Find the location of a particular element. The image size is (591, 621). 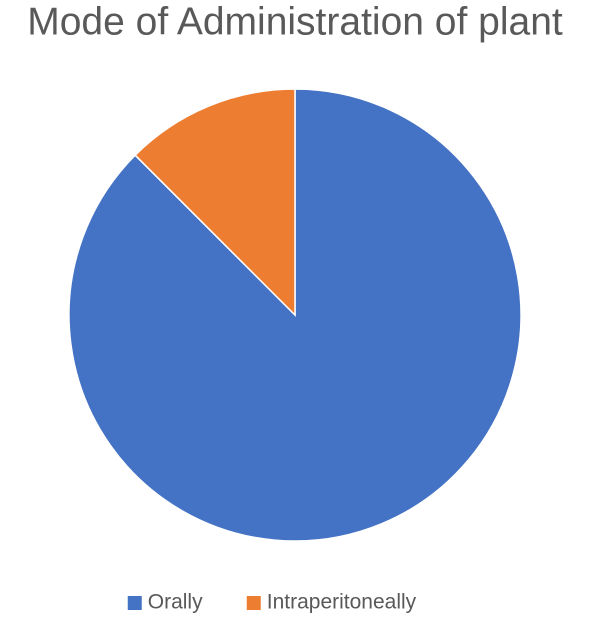

chart-title: Mode of Administration of plant is located at coordinates (295, 21).